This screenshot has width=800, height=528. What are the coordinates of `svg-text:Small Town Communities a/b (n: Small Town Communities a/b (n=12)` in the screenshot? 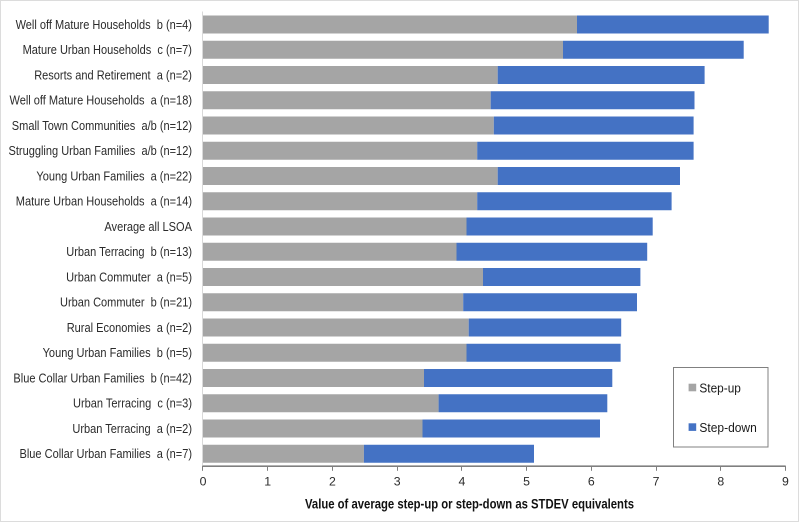 It's located at (102, 126).